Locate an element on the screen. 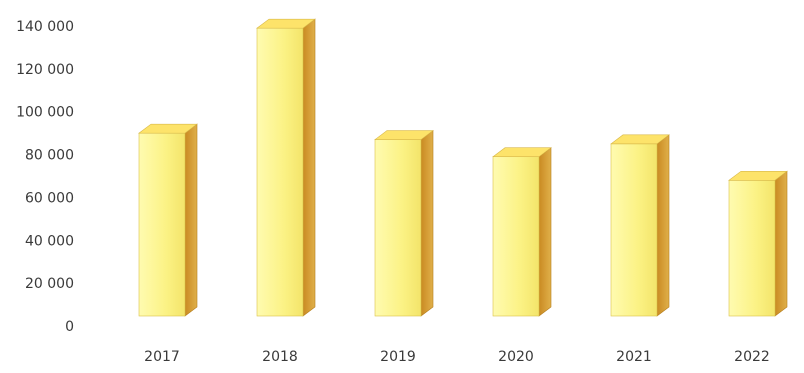 This screenshot has width=804, height=373. x-tick-label: 2021 is located at coordinates (634, 357).